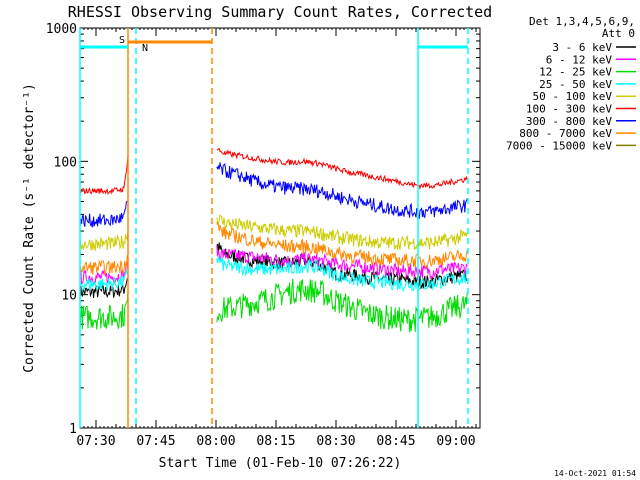 This screenshot has width=640, height=480. Describe the element at coordinates (582, 21) in the screenshot. I see `legend-header: Det 1,3,4,5,6,9,` at that location.